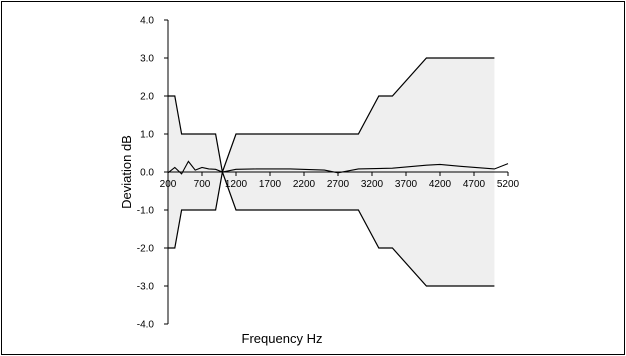 The image size is (626, 356). What do you see at coordinates (372, 184) in the screenshot?
I see `x-tick-label: 3200` at bounding box center [372, 184].